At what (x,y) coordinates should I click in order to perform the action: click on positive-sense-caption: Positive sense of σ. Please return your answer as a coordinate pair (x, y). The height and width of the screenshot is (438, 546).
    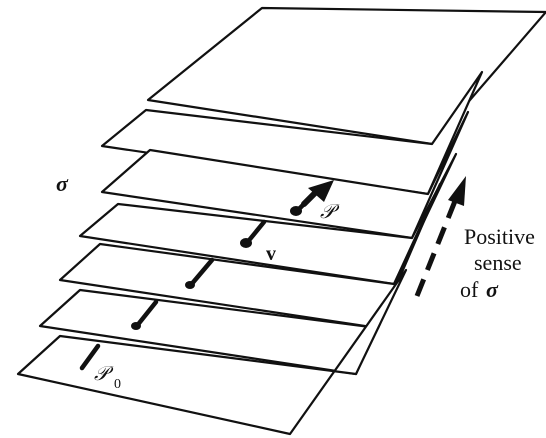
    Looking at the image, I should click on (497, 263).